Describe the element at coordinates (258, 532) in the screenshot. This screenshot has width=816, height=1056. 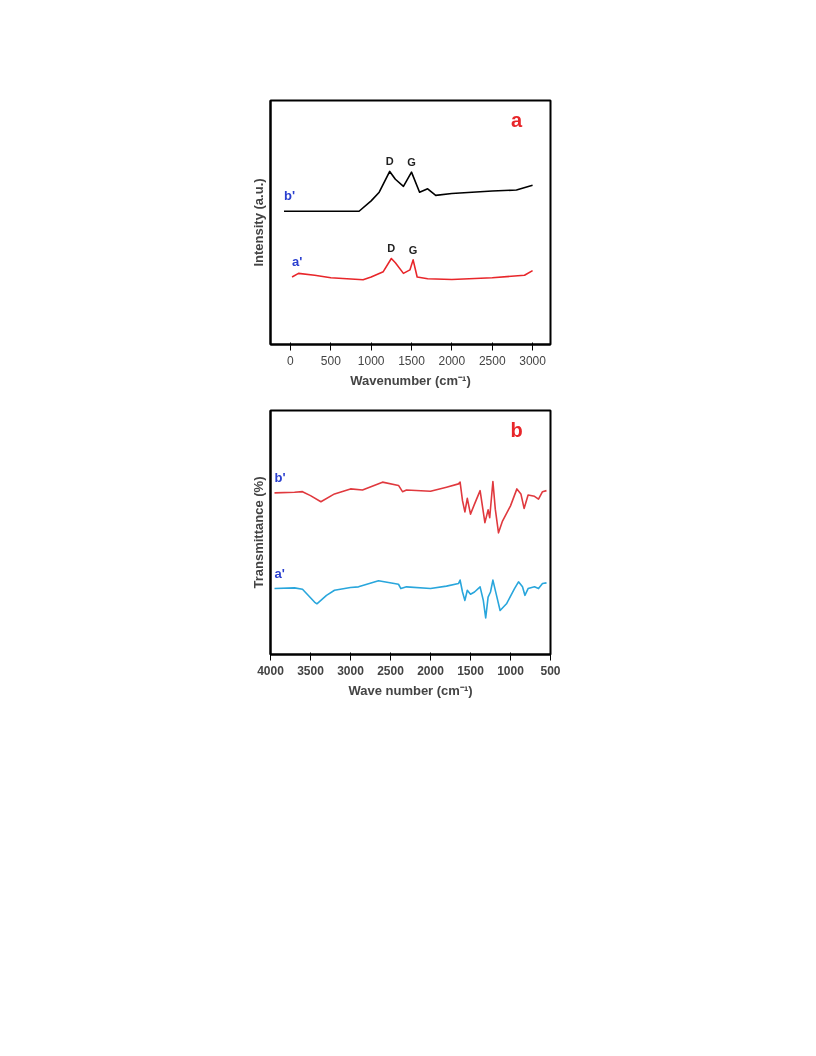
I see `y-axis-title: Transmittance (%)` at that location.